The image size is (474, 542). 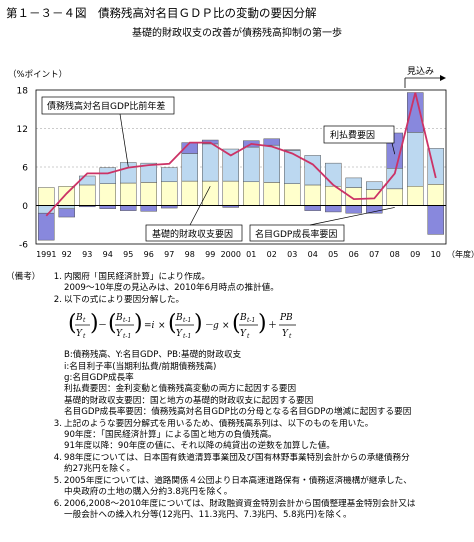 What do you see at coordinates (420, 71) in the screenshot?
I see `projection-label: 見込み` at bounding box center [420, 71].